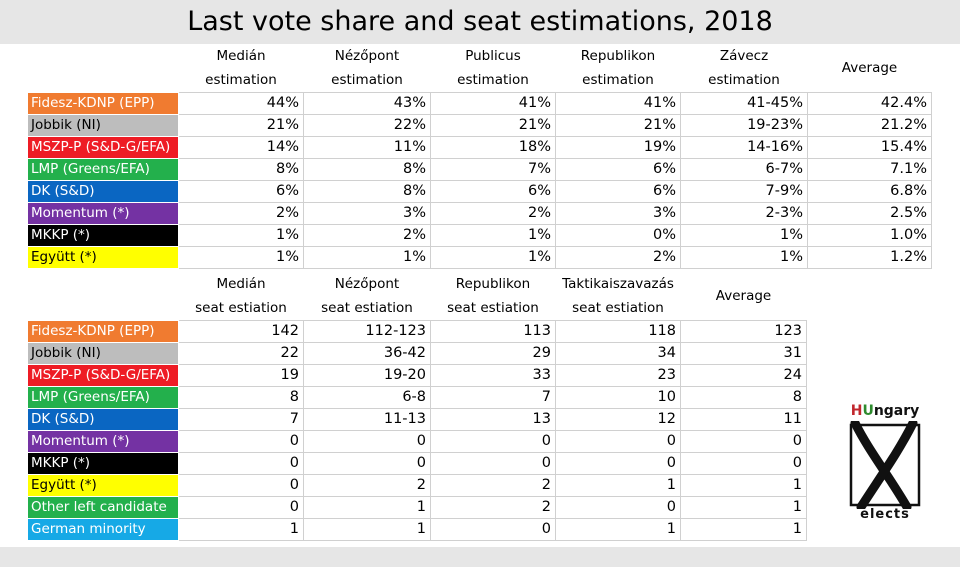 This screenshot has height=567, width=960. What do you see at coordinates (618, 284) in the screenshot?
I see `column-header-line: Taktikaiszavazás` at bounding box center [618, 284].